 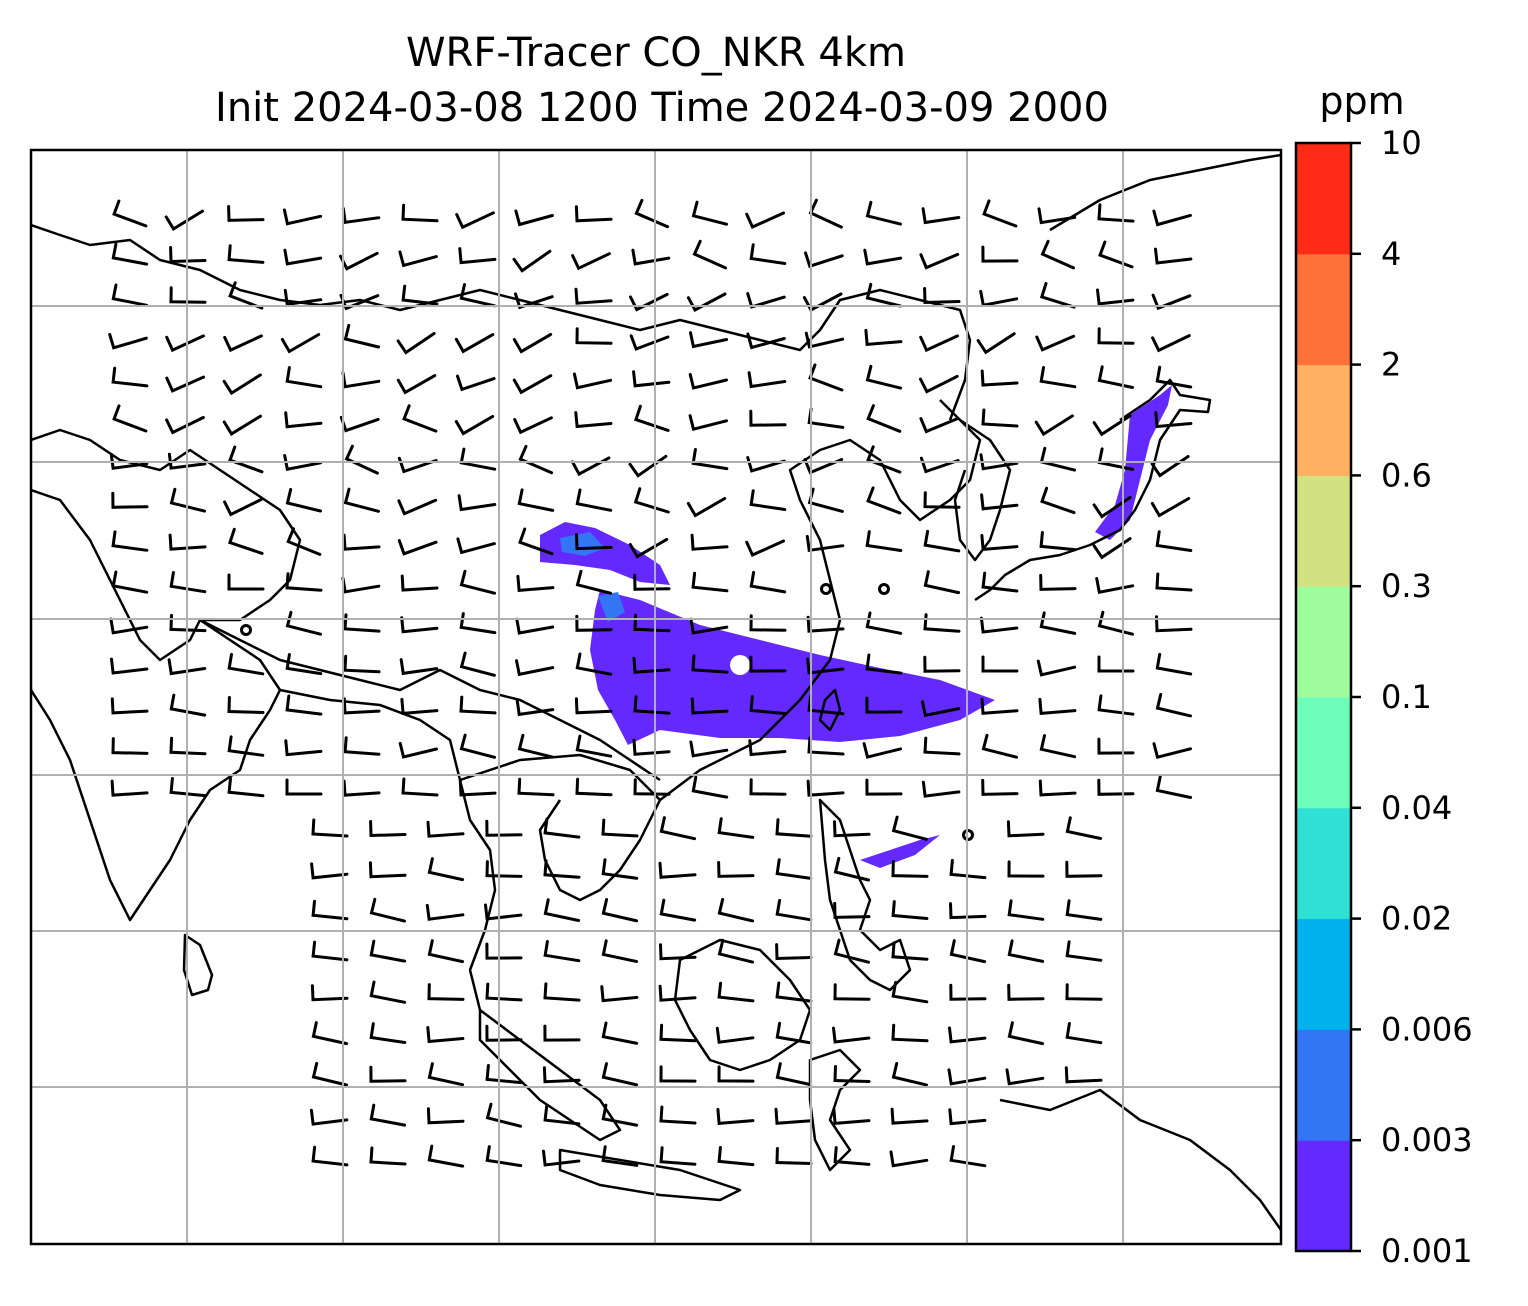 I want to click on coast-taiwan, so click(x=830, y=710).